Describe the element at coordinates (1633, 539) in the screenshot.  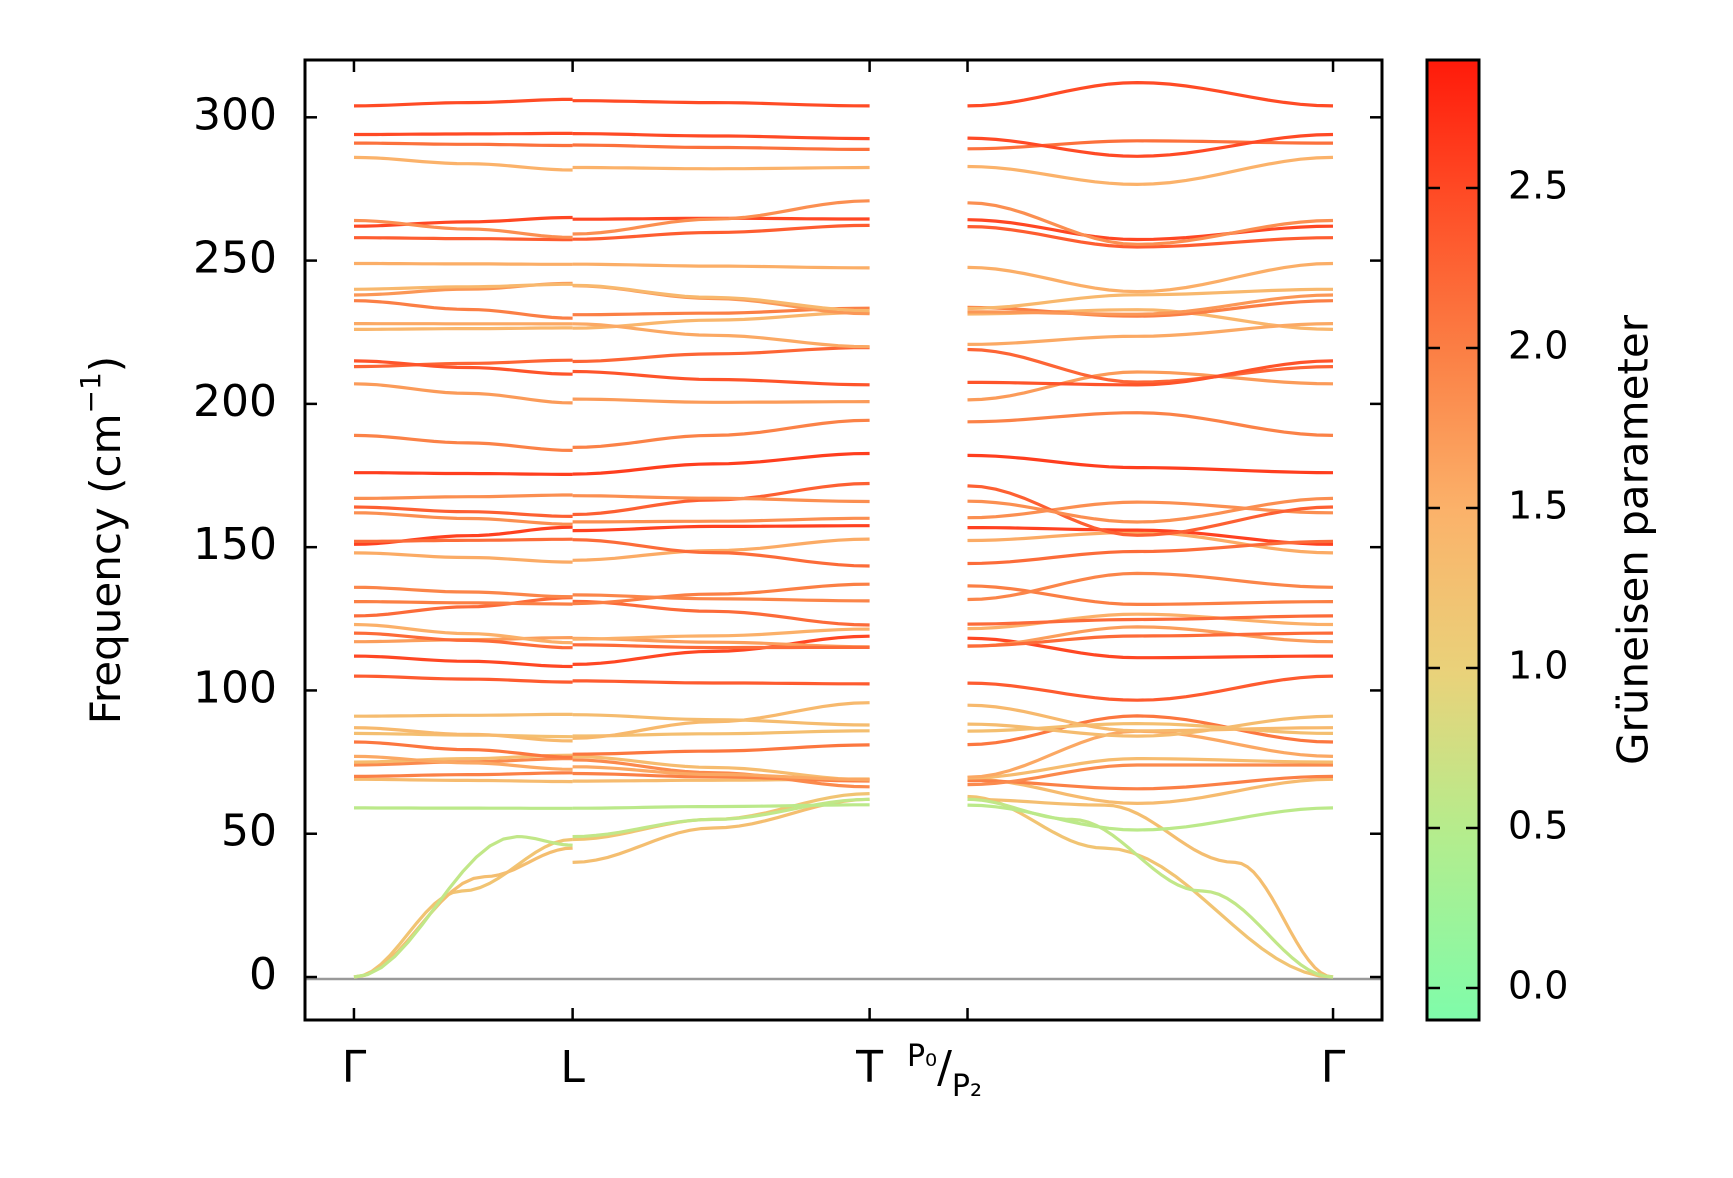
I see `colorbar-label: Grüneisen parameter` at that location.